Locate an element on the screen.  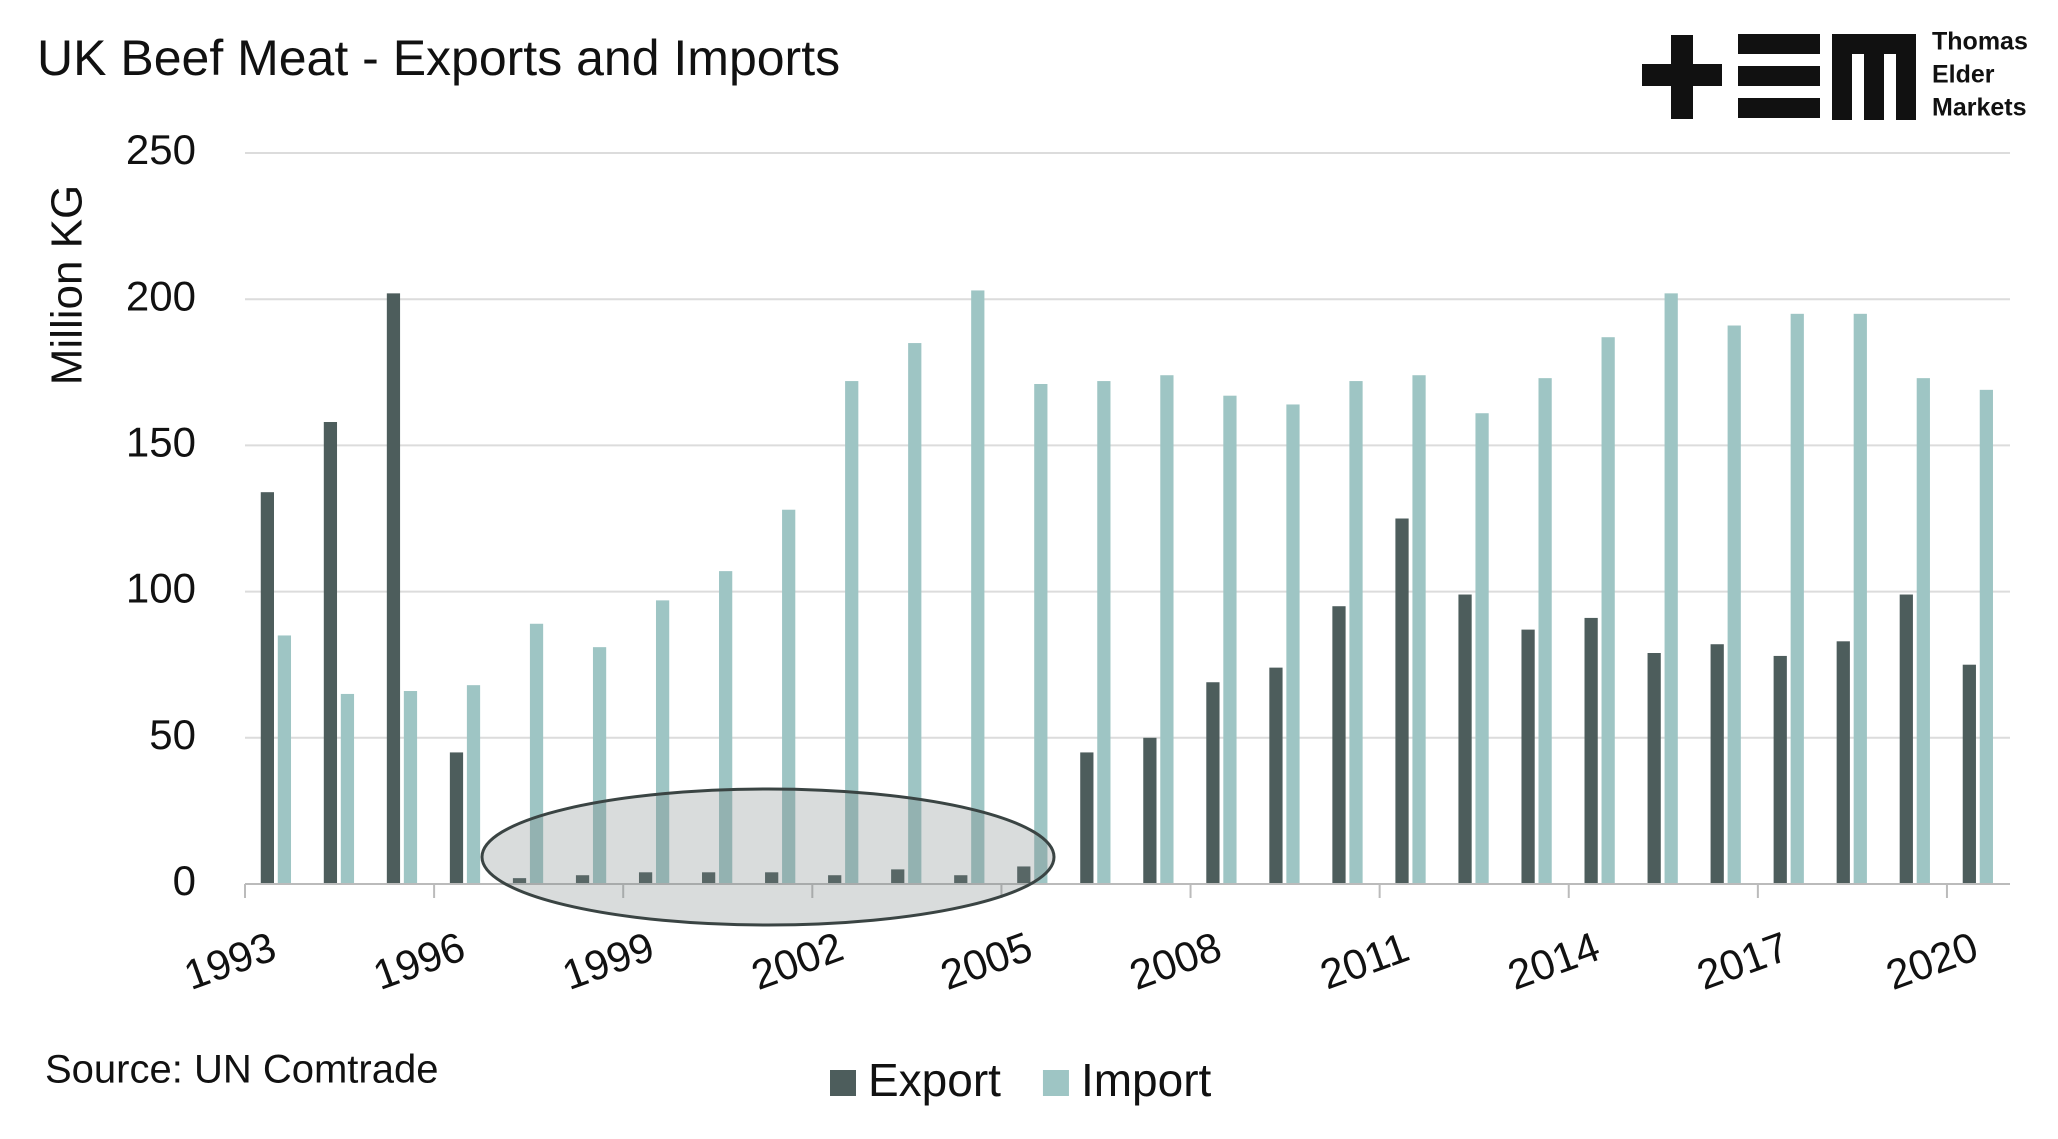
x-tick-label: 2017 is located at coordinates (1743, 961).